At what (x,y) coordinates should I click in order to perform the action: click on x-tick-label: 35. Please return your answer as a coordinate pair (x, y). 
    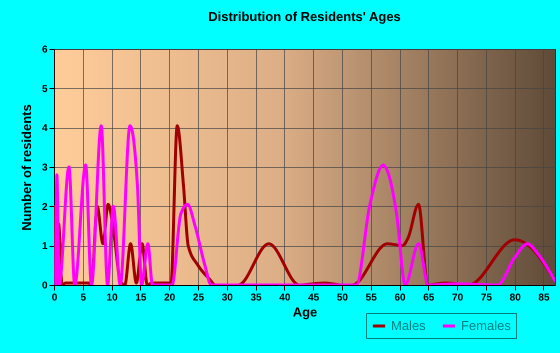
    Looking at the image, I should click on (256, 298).